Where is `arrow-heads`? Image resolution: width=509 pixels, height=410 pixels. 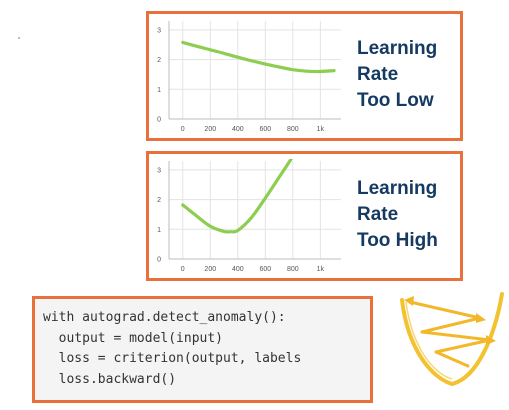 arrow-heads is located at coordinates (450, 320).